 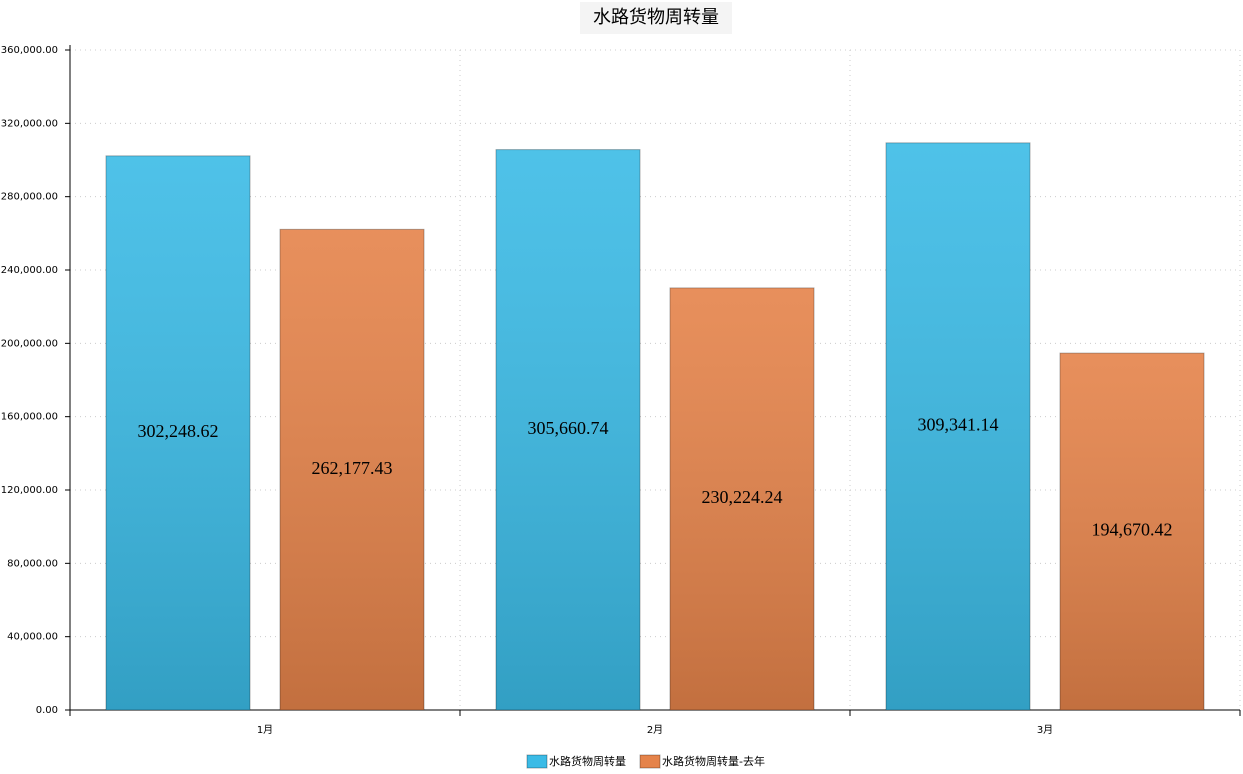 I want to click on y-tick-label: 120,000.00, so click(x=29, y=490).